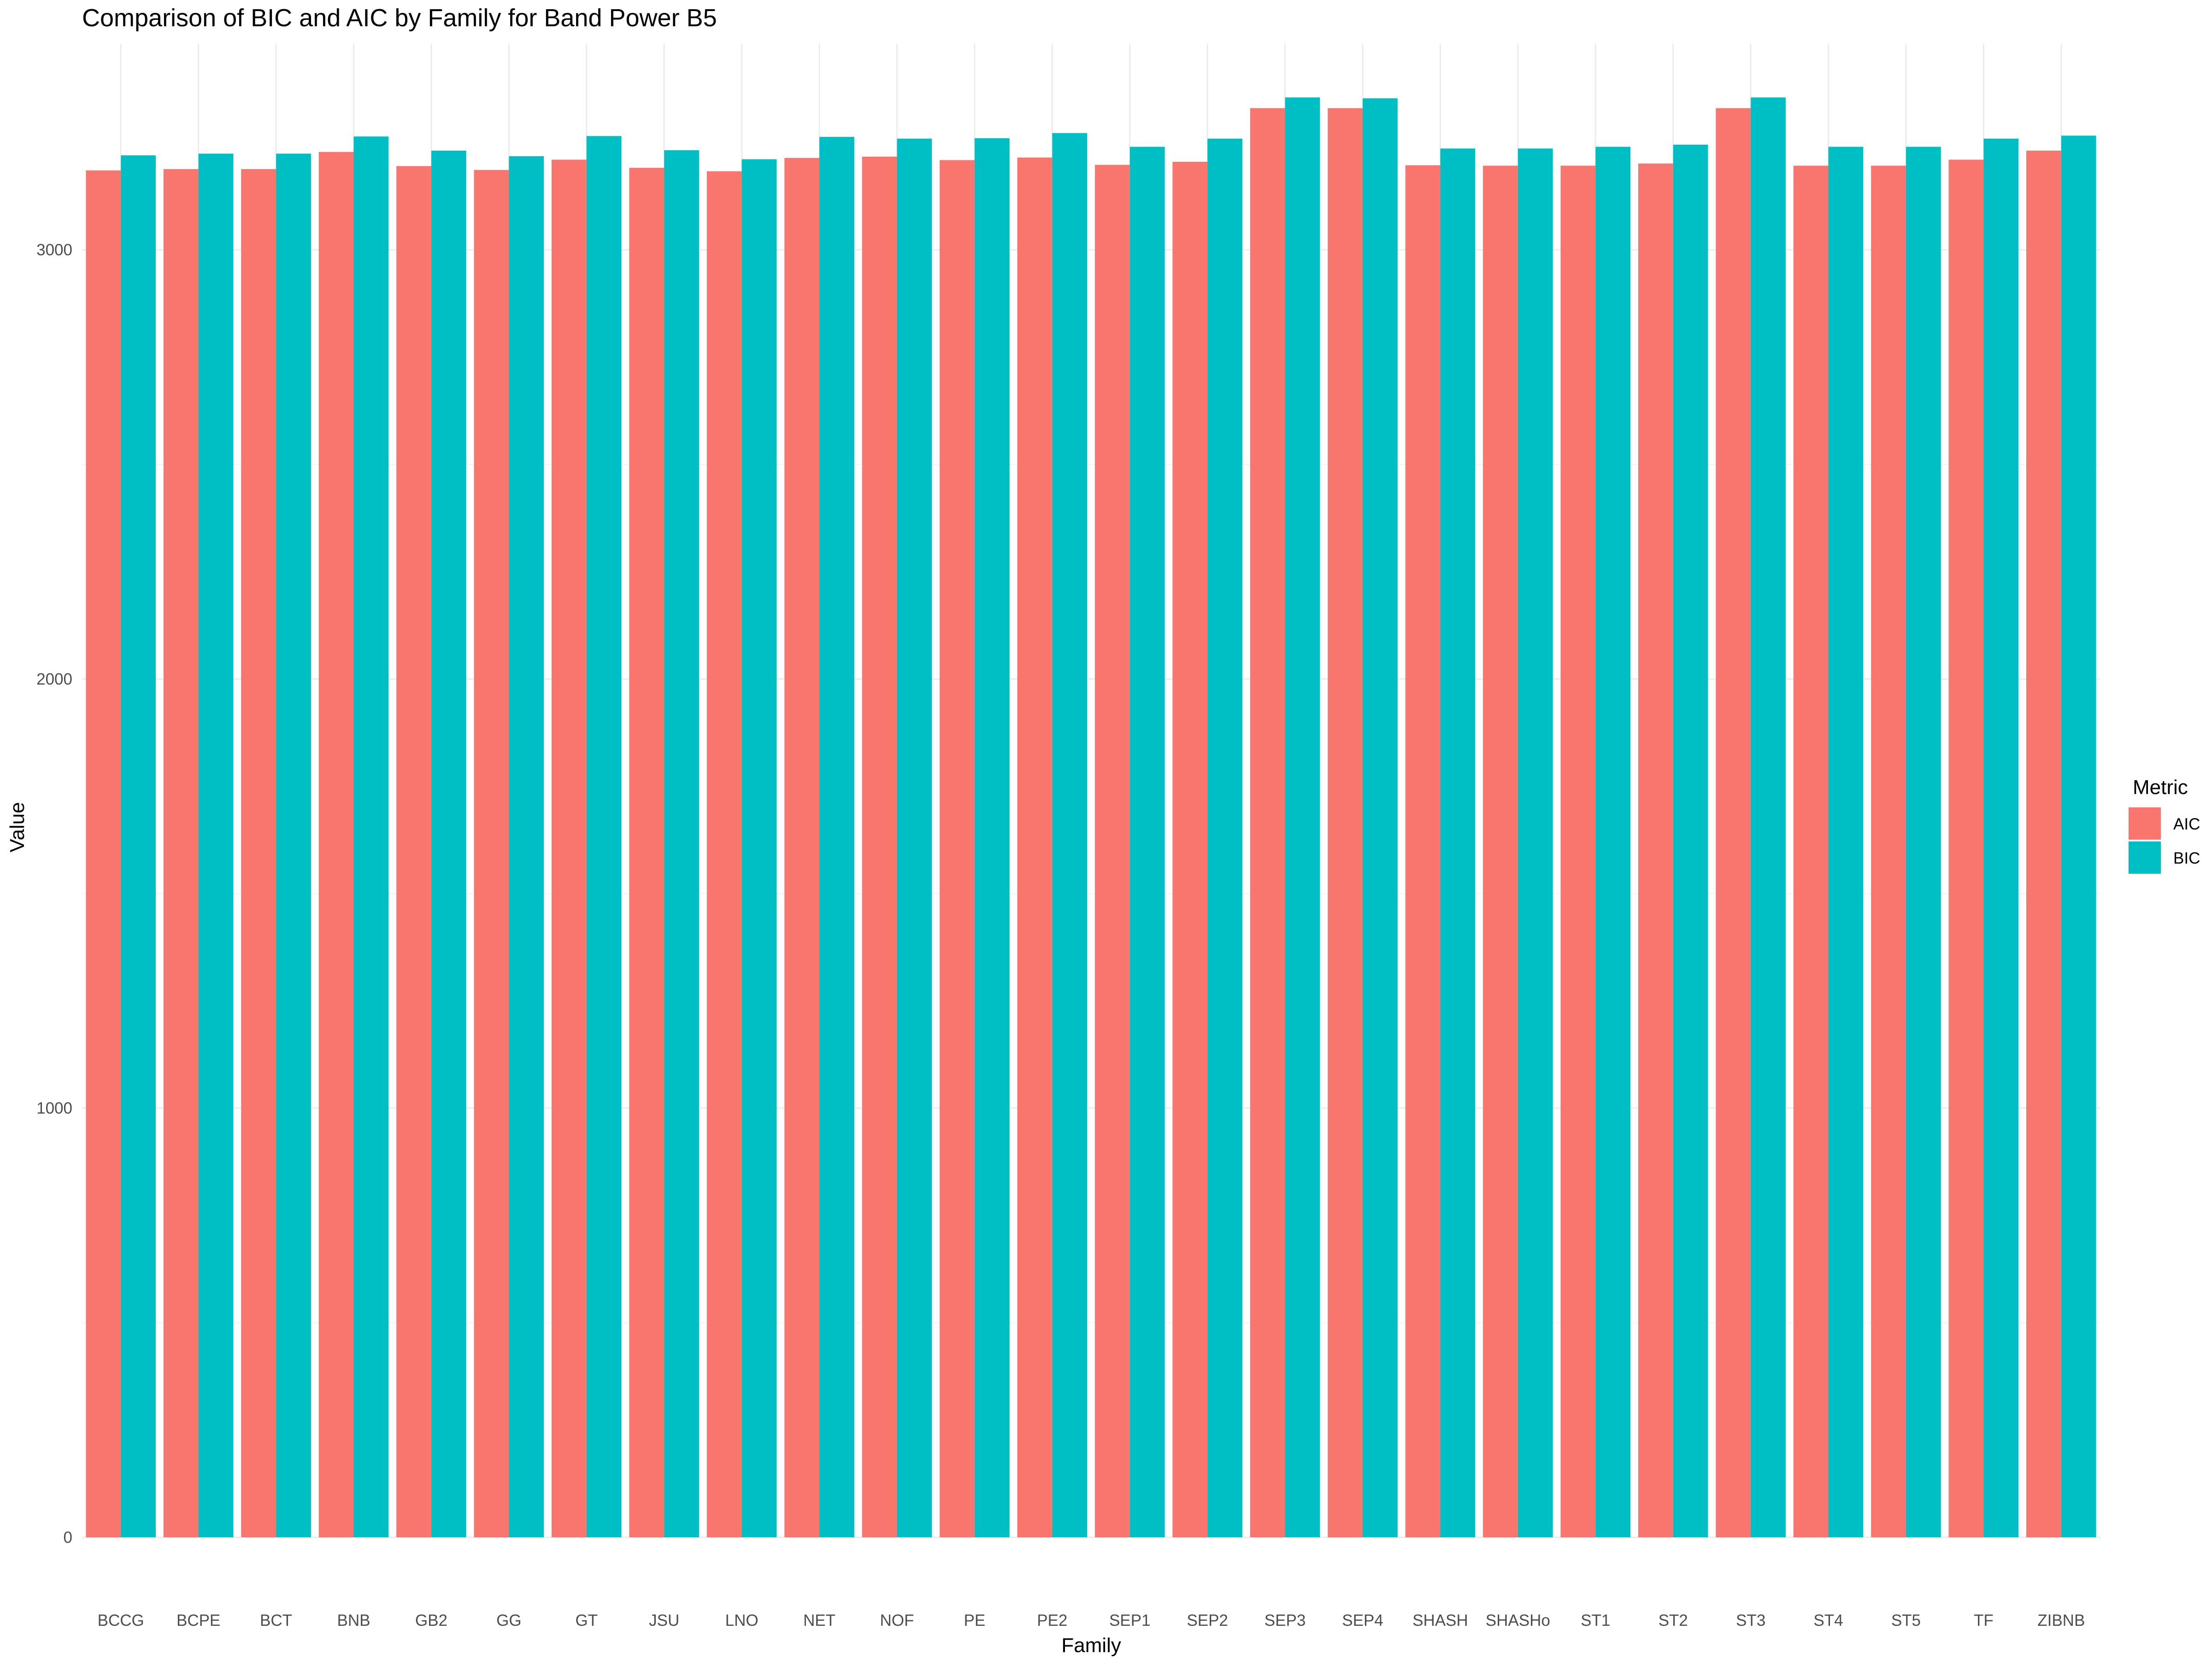 The height and width of the screenshot is (1659, 2212). Describe the element at coordinates (1302, 817) in the screenshot. I see `bar-bic-sep3` at that location.